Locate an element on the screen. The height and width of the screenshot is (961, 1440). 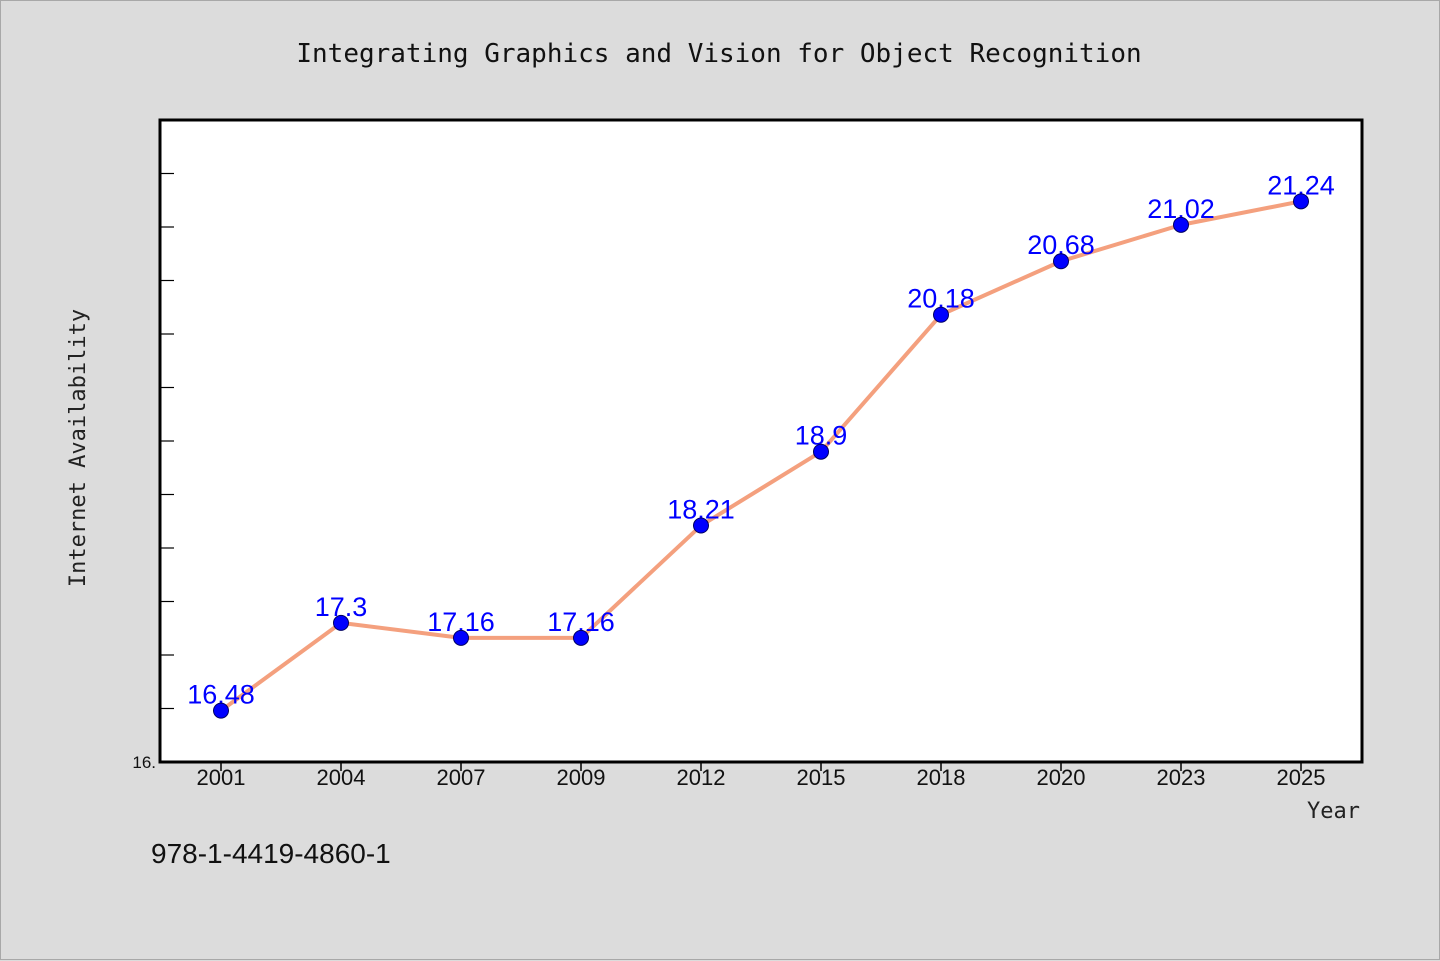
x-axis-ticks: 2001 2004 2007 2009 2012 2015 2018 2020 2023 2025 is located at coordinates (761, 776).